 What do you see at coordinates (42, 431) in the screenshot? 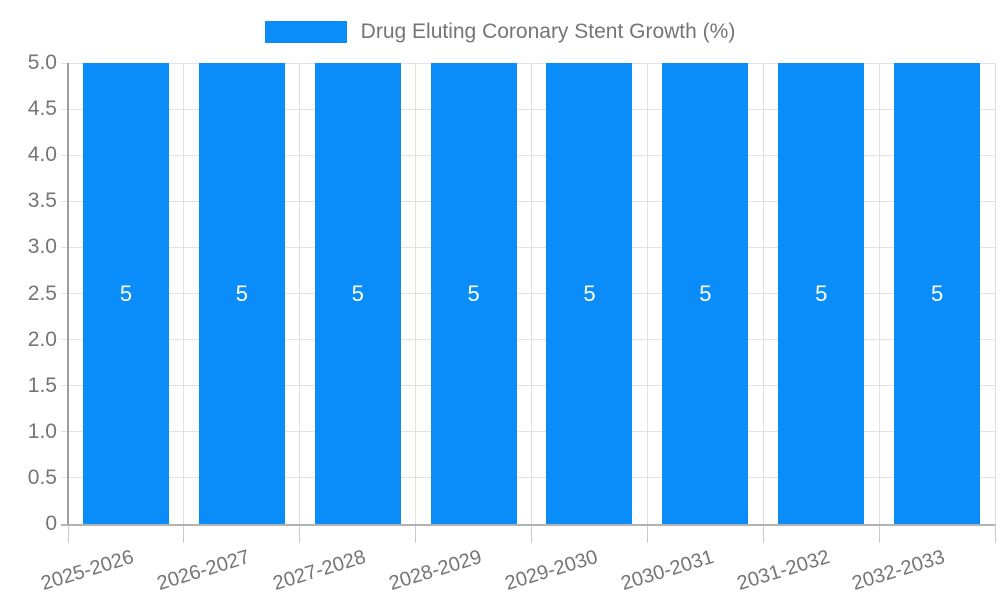
I see `y-axis-tick-label: 1.0` at bounding box center [42, 431].